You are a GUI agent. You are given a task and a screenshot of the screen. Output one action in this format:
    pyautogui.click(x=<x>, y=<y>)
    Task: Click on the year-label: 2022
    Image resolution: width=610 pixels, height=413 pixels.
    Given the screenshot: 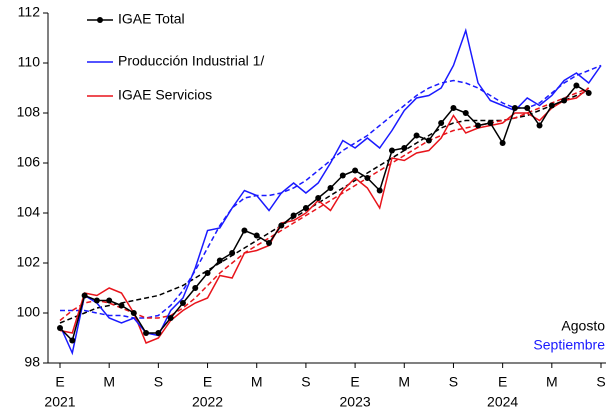 What is the action you would take?
    pyautogui.click(x=207, y=402)
    